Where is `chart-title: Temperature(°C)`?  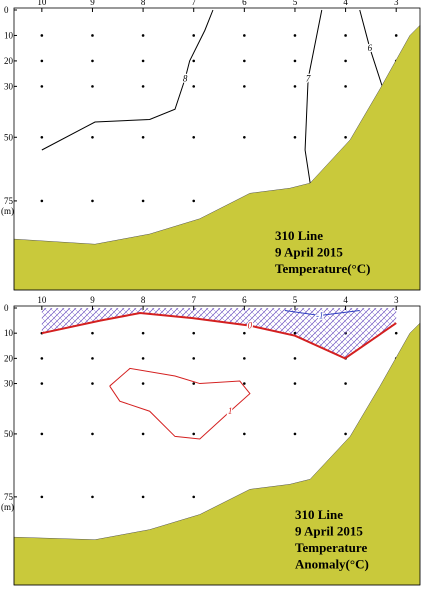 chart-title: Temperature(°C) is located at coordinates (322, 268).